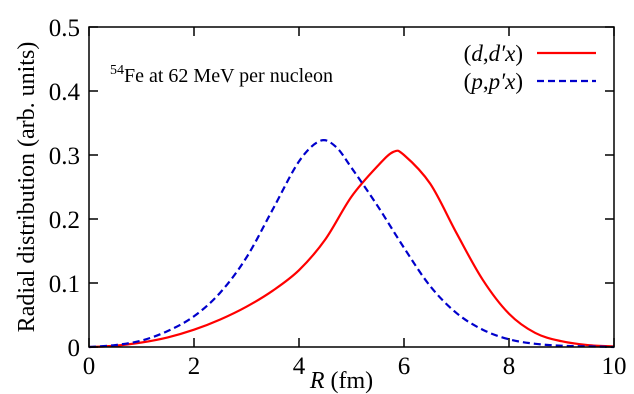 Image resolution: width=634 pixels, height=394 pixels. I want to click on annotation-superscript: 54, so click(117, 70).